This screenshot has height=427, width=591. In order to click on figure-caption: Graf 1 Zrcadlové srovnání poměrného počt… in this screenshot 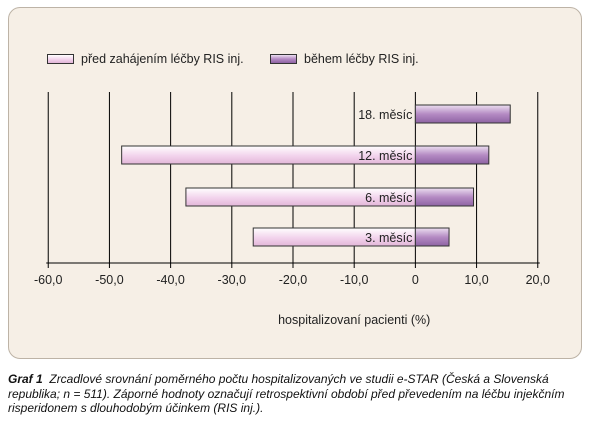, I will do `click(295, 394)`.